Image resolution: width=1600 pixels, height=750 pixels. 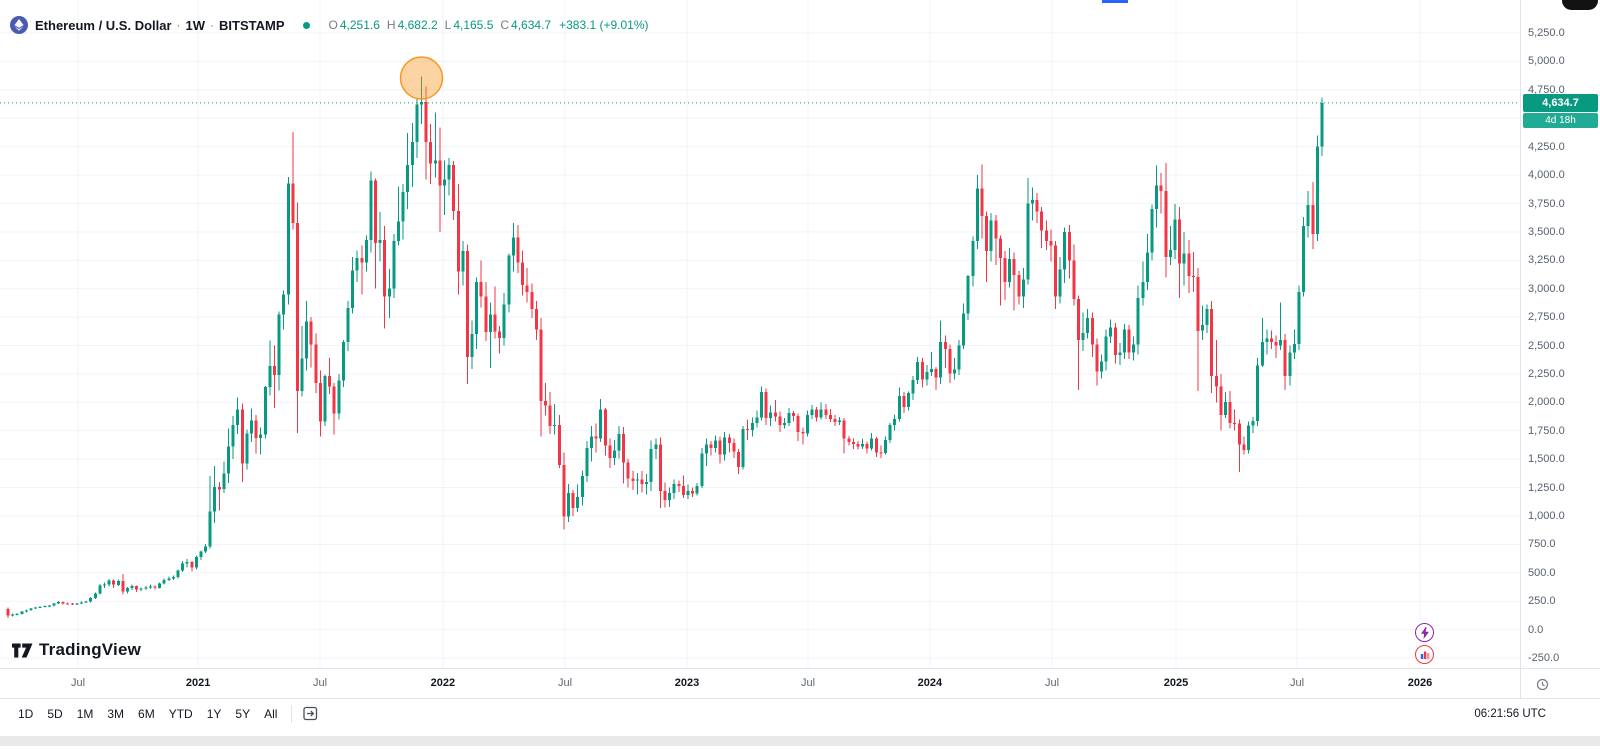 I want to click on current-price-value: 4,634.7, so click(x=1560, y=102).